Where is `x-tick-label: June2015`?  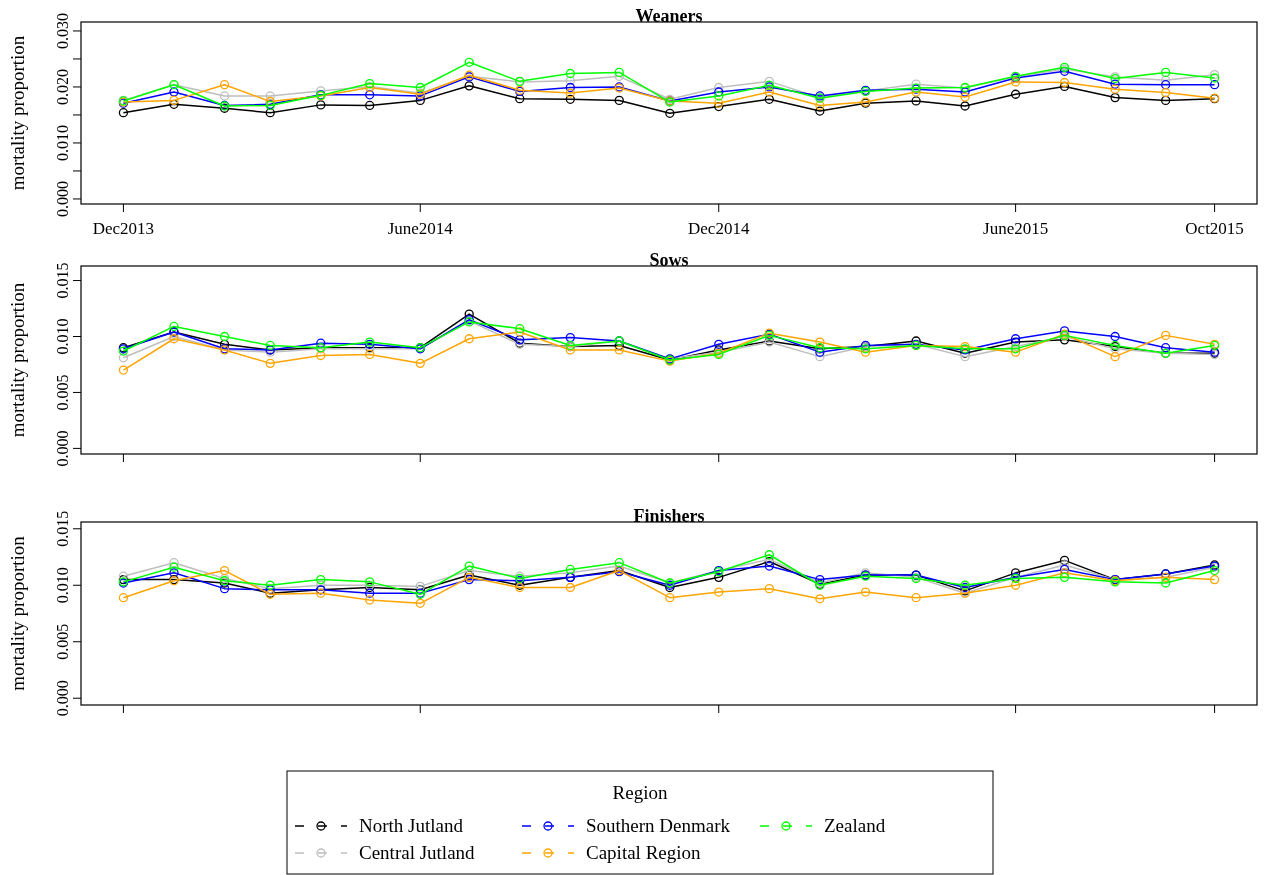 x-tick-label: June2015 is located at coordinates (1016, 228).